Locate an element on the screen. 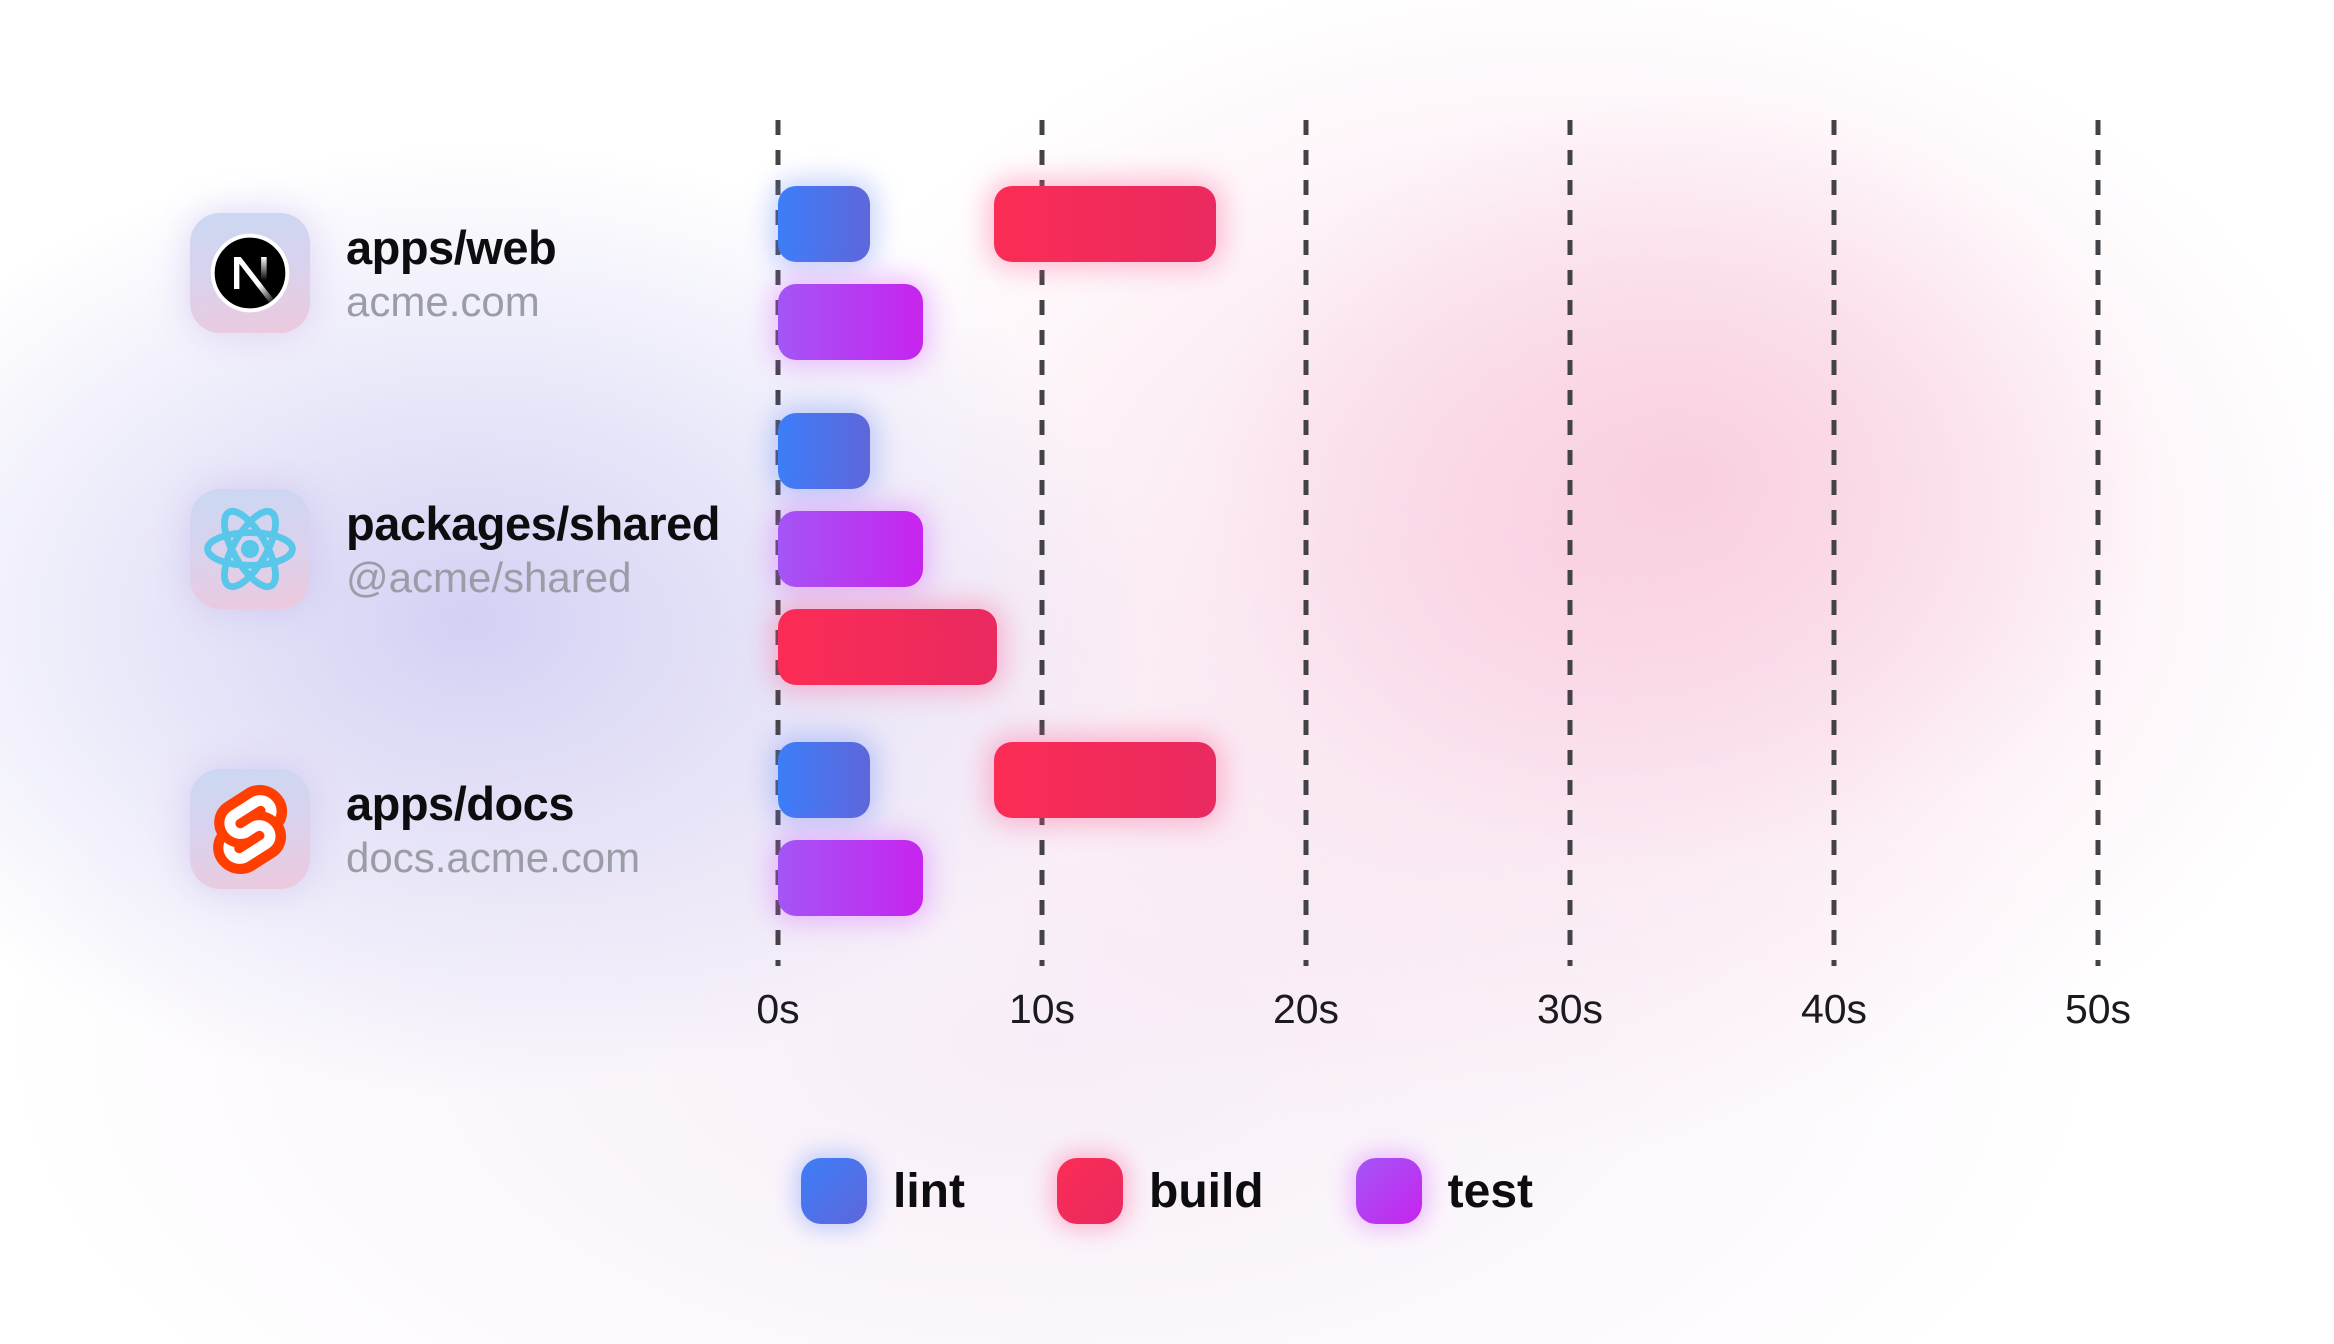 The height and width of the screenshot is (1344, 2334). legend-label: build is located at coordinates (1206, 1191).